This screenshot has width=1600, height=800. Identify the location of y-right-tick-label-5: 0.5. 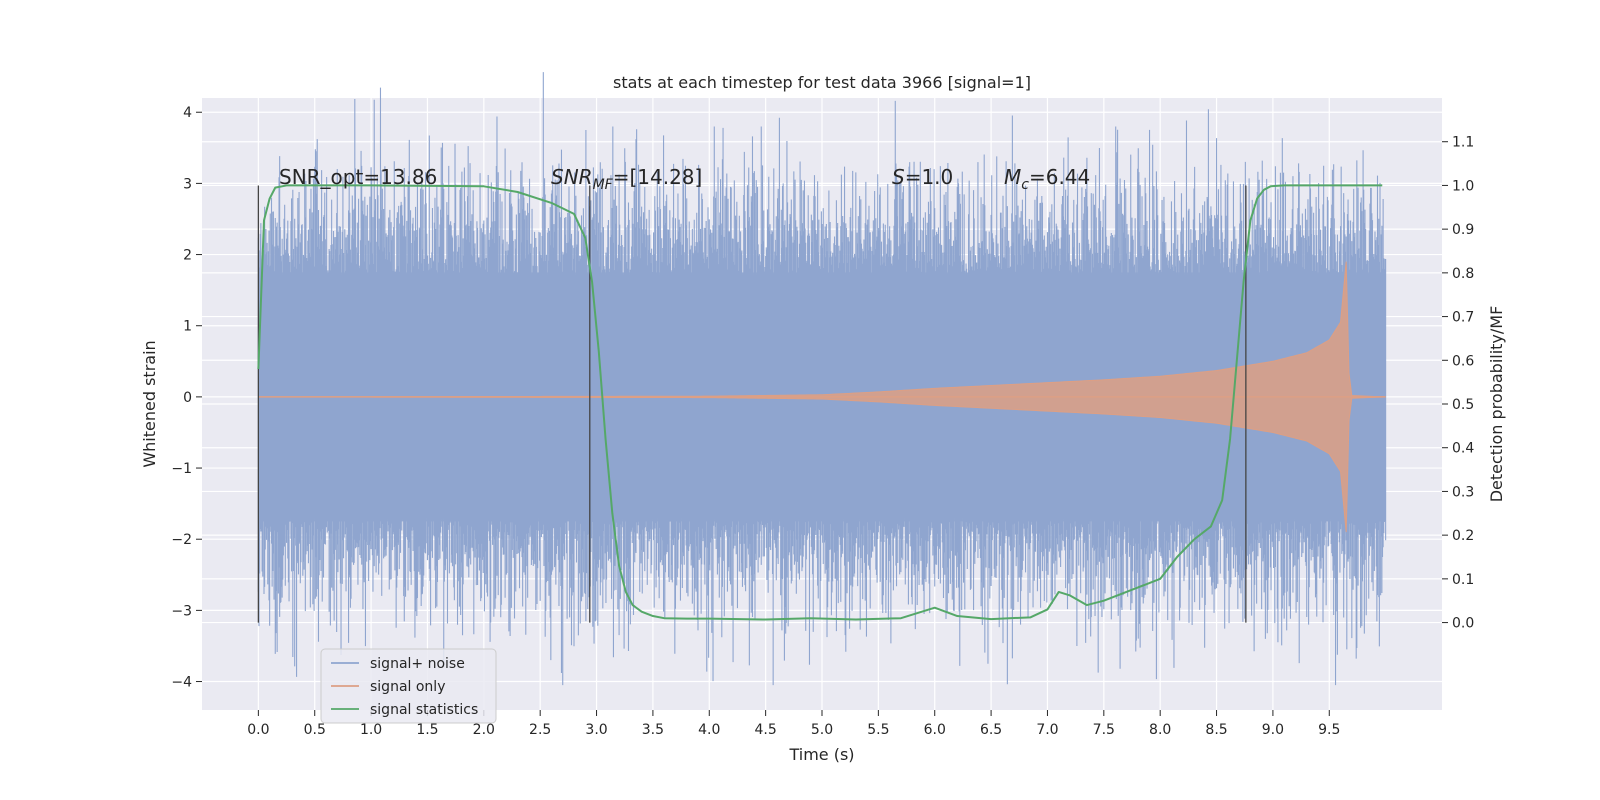
(1463, 405).